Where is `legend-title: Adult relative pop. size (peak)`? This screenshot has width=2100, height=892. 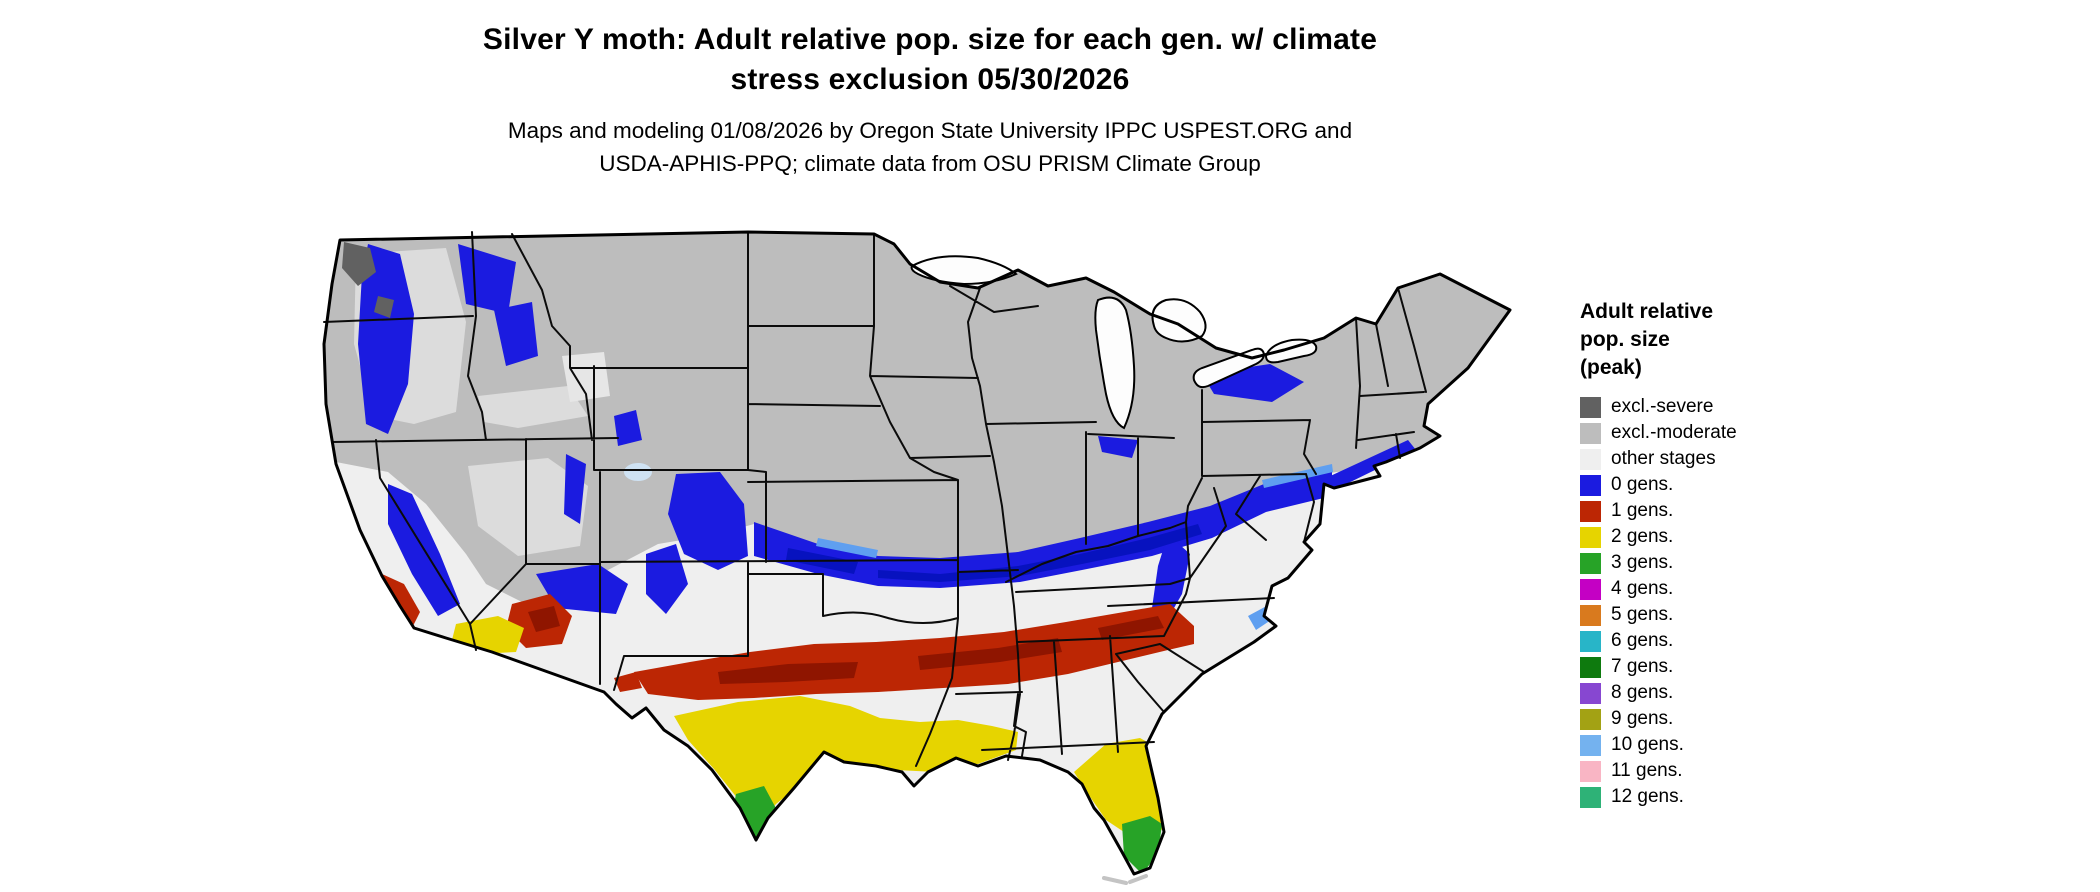
legend-title: Adult relative pop. size (peak) is located at coordinates (1647, 339).